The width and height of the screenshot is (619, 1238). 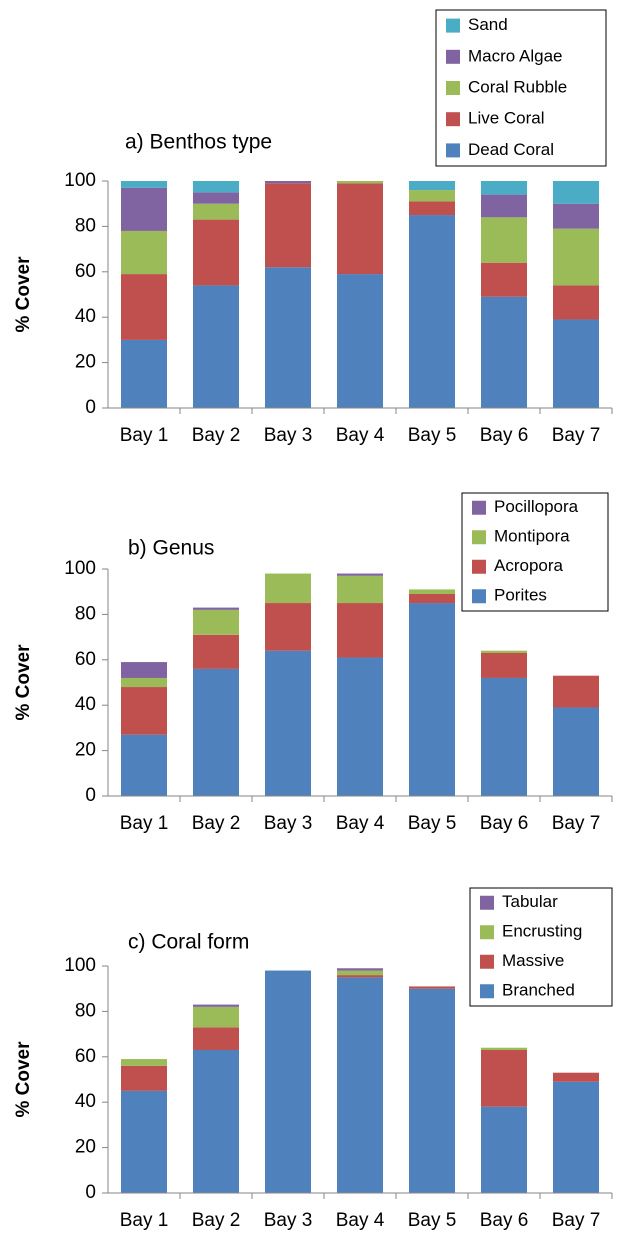 What do you see at coordinates (198, 142) in the screenshot?
I see `chart-title: a) Benthos type` at bounding box center [198, 142].